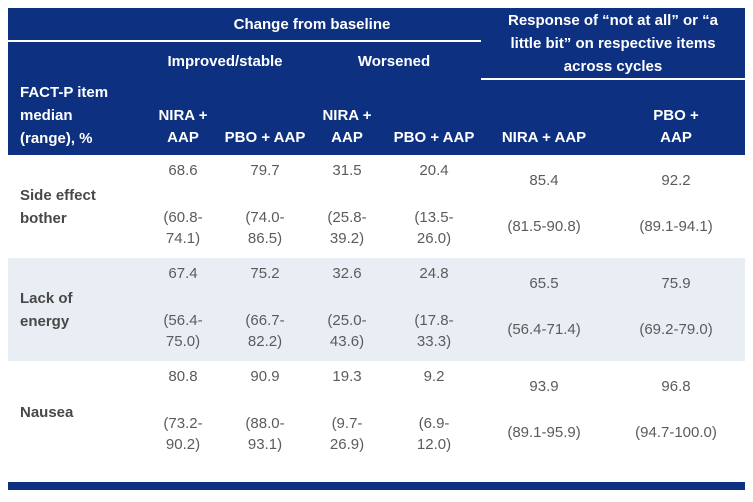 Image resolution: width=753 pixels, height=502 pixels. What do you see at coordinates (265, 376) in the screenshot?
I see `cell-value: 90.9` at bounding box center [265, 376].